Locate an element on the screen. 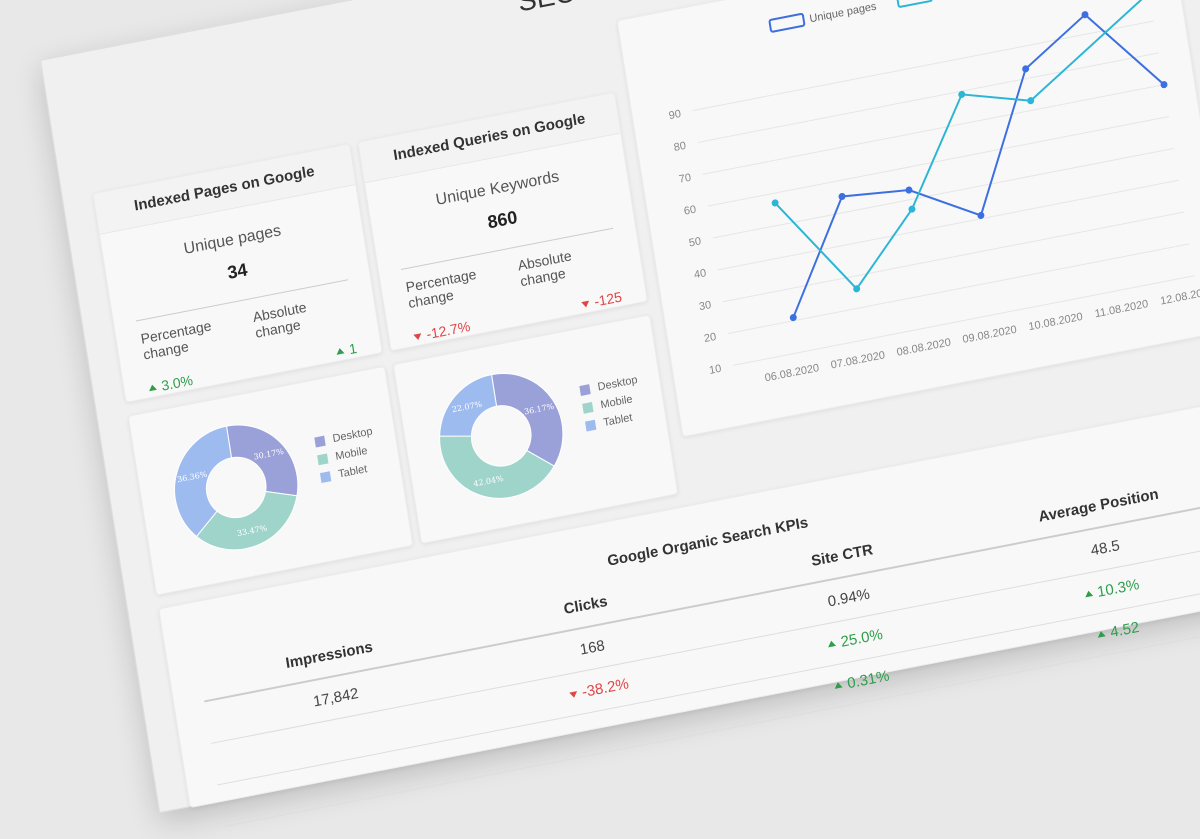 Image resolution: width=1200 pixels, height=839 pixels. legend-label: Unique queries is located at coordinates (973, 0).